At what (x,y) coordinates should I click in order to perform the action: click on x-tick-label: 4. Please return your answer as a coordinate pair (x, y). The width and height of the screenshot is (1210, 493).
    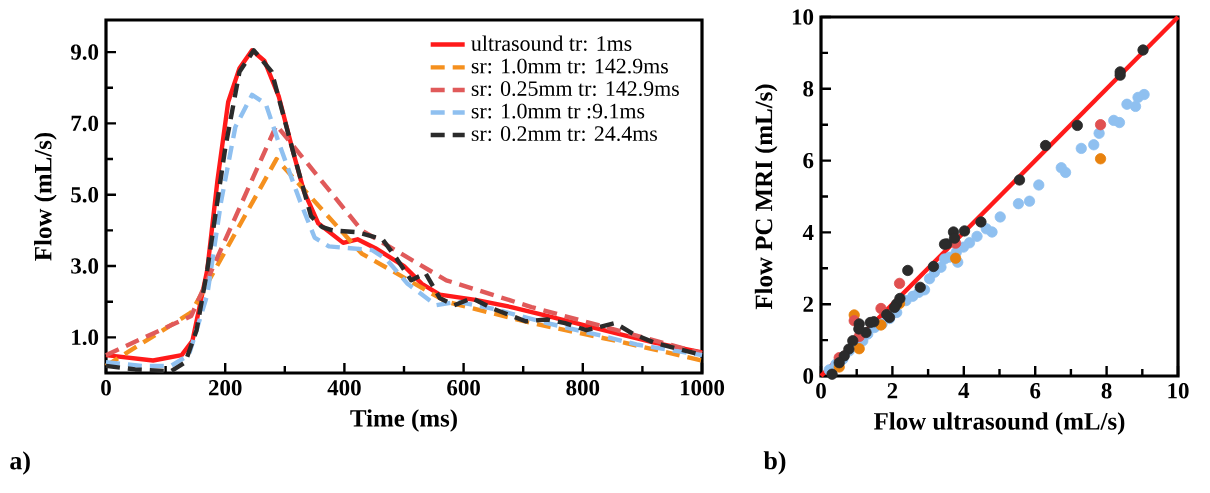
    Looking at the image, I should click on (964, 391).